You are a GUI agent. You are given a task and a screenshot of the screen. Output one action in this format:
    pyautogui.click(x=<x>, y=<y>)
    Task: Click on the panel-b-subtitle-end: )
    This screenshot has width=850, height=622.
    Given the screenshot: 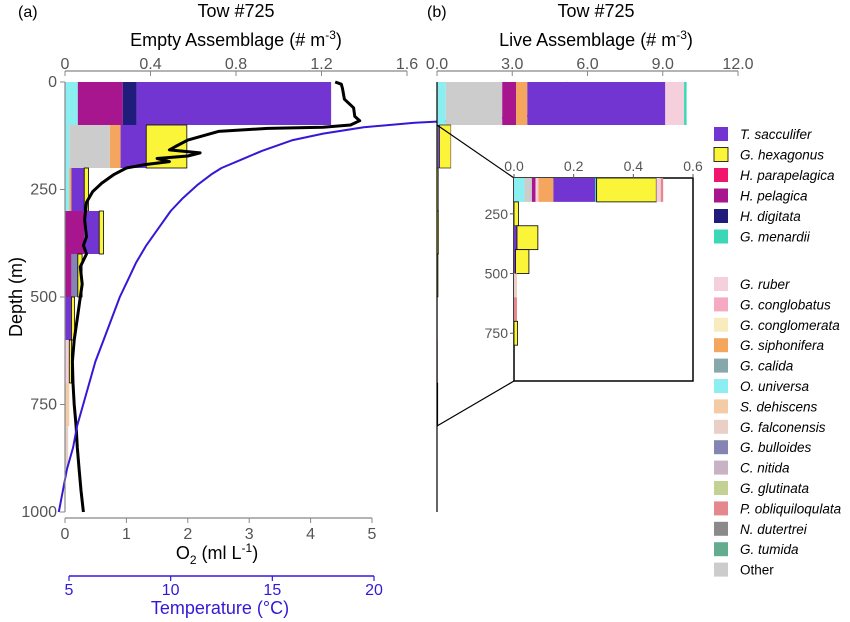 What is the action you would take?
    pyautogui.click(x=690, y=40)
    